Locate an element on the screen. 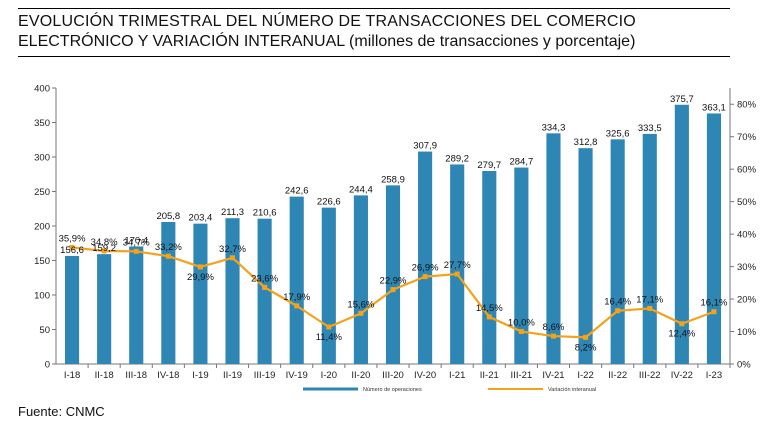  line-value-label: 34,7% is located at coordinates (136, 242).